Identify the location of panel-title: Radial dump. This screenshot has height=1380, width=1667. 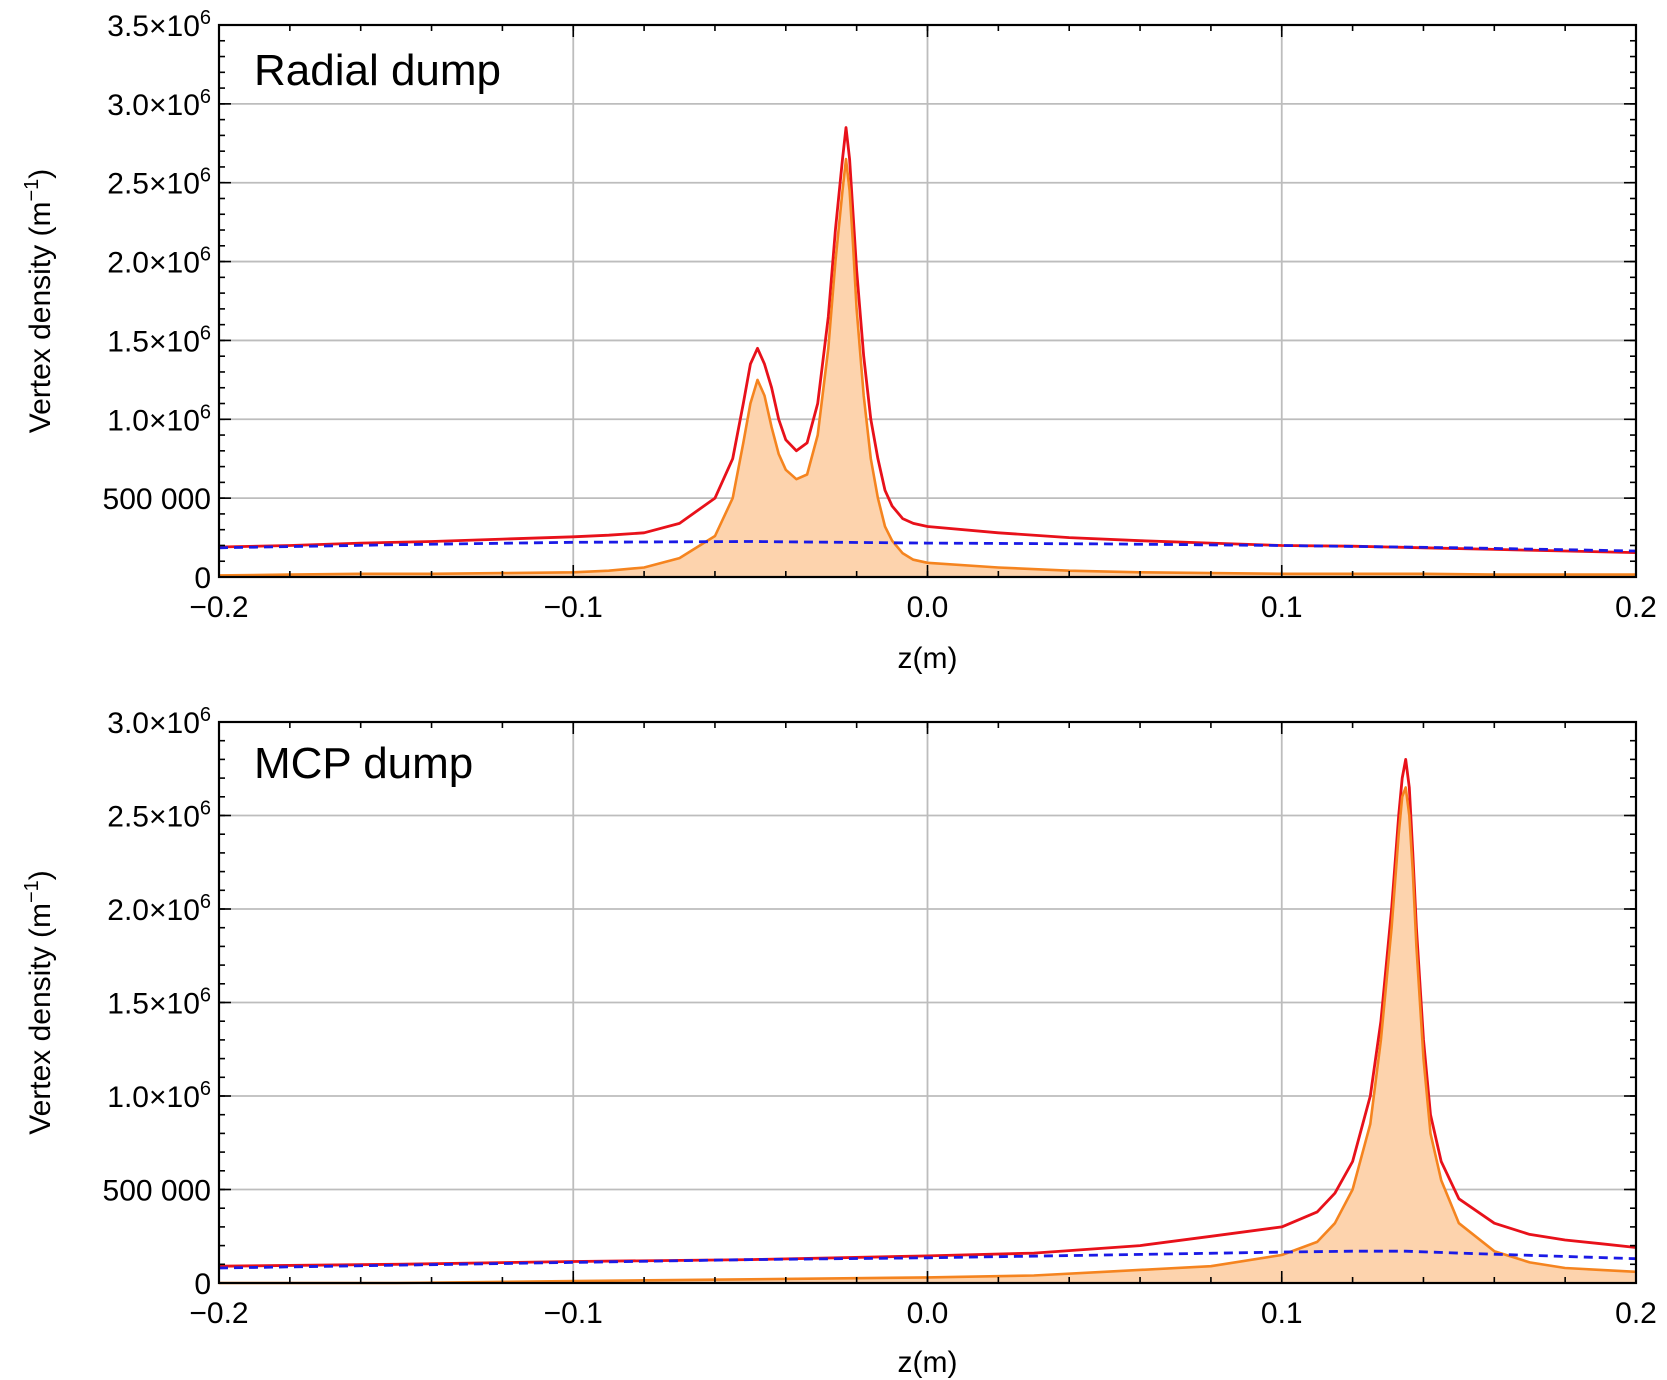
(377, 70).